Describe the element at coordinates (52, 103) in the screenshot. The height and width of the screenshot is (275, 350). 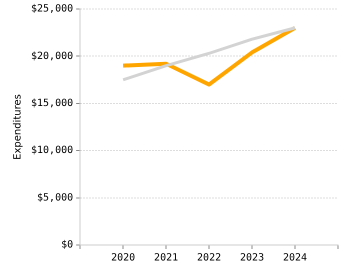
I see `y-tick-label: $15,000` at that location.